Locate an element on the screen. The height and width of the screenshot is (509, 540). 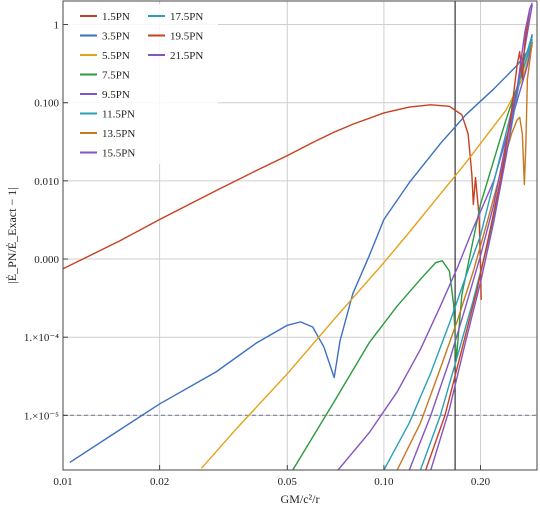
legend-label: 11.5PN is located at coordinates (118, 115).